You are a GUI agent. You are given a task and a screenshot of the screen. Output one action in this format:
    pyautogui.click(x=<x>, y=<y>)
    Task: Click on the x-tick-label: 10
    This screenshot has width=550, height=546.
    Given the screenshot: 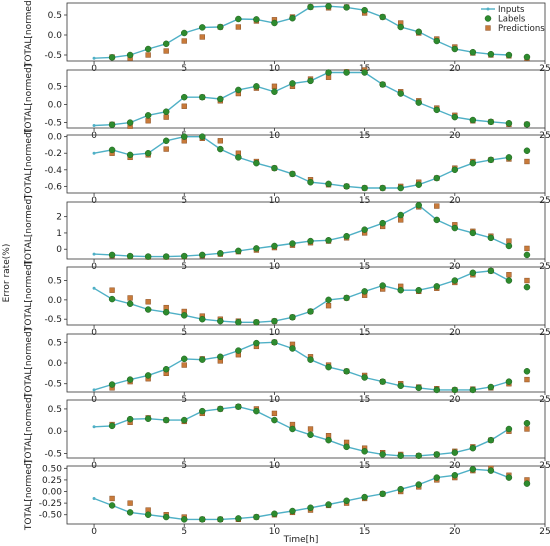 What is the action you would take?
    pyautogui.click(x=275, y=136)
    